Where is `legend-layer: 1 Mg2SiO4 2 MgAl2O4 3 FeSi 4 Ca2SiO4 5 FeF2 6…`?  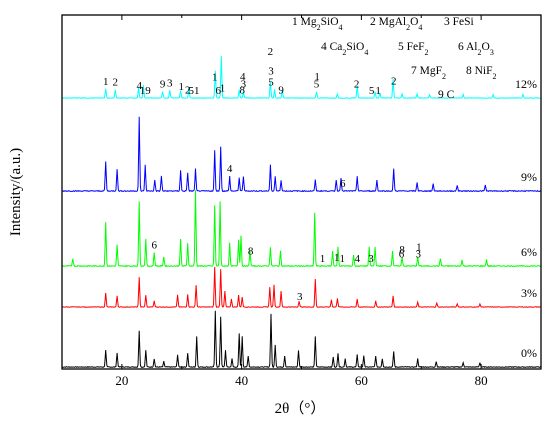 legend-layer: 1 Mg2SiO4 2 MgAl2O4 3 FeSi 4 Ca2SiO4 5 FeF2 6… is located at coordinates (394, 58).